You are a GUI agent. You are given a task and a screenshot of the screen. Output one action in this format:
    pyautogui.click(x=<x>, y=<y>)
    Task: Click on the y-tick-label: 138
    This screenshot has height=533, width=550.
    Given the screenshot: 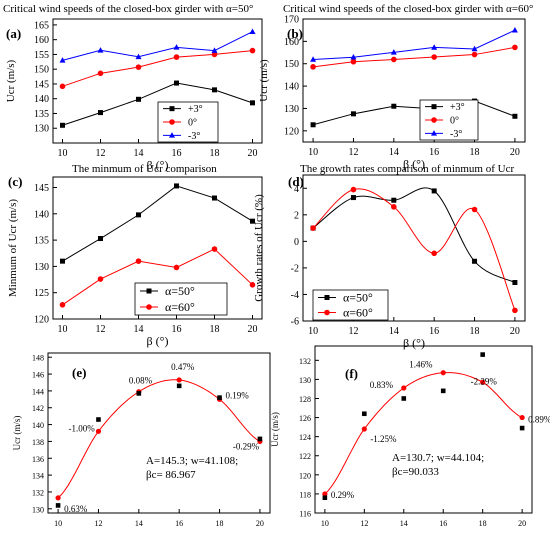 What is the action you would take?
    pyautogui.click(x=38, y=442)
    